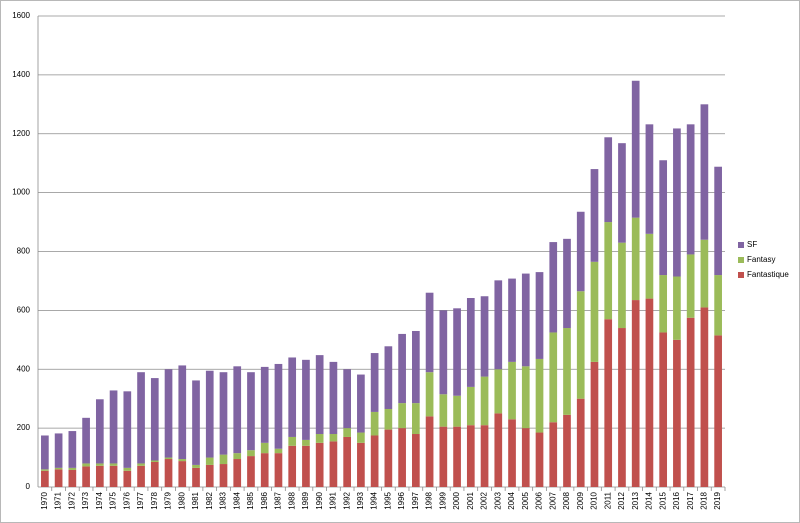 This screenshot has height=523, width=800. Describe the element at coordinates (662, 500) in the screenshot. I see `x-tick-label: 2015` at that location.